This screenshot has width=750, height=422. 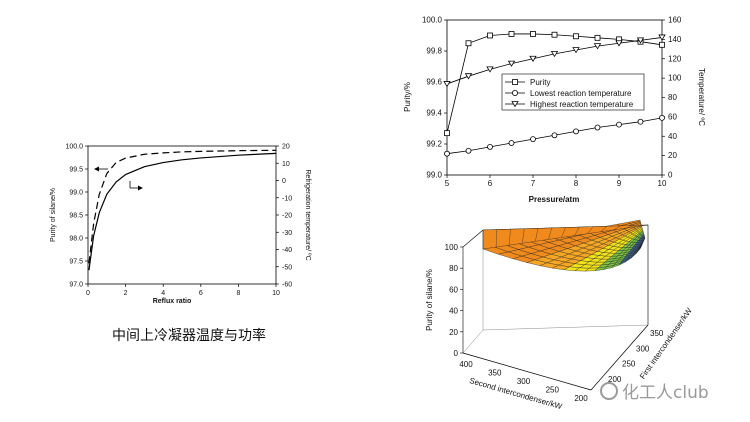 I want to click on chart3-ztick-label: 40, so click(x=453, y=311).